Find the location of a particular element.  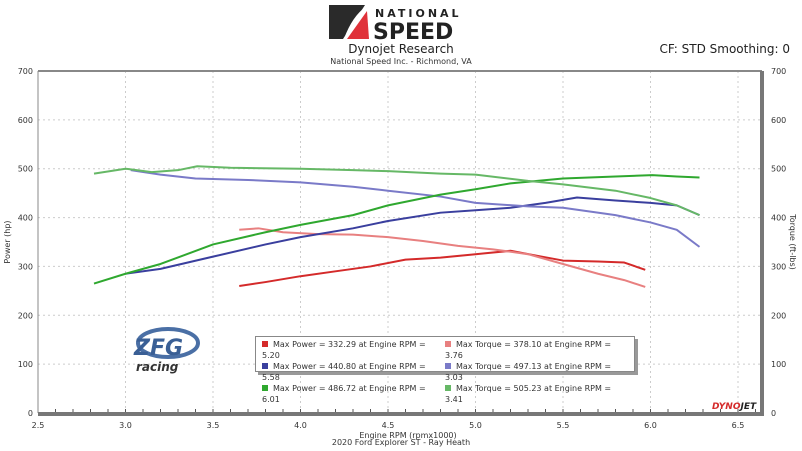

x-tick-label: 4.0 is located at coordinates (300, 425).